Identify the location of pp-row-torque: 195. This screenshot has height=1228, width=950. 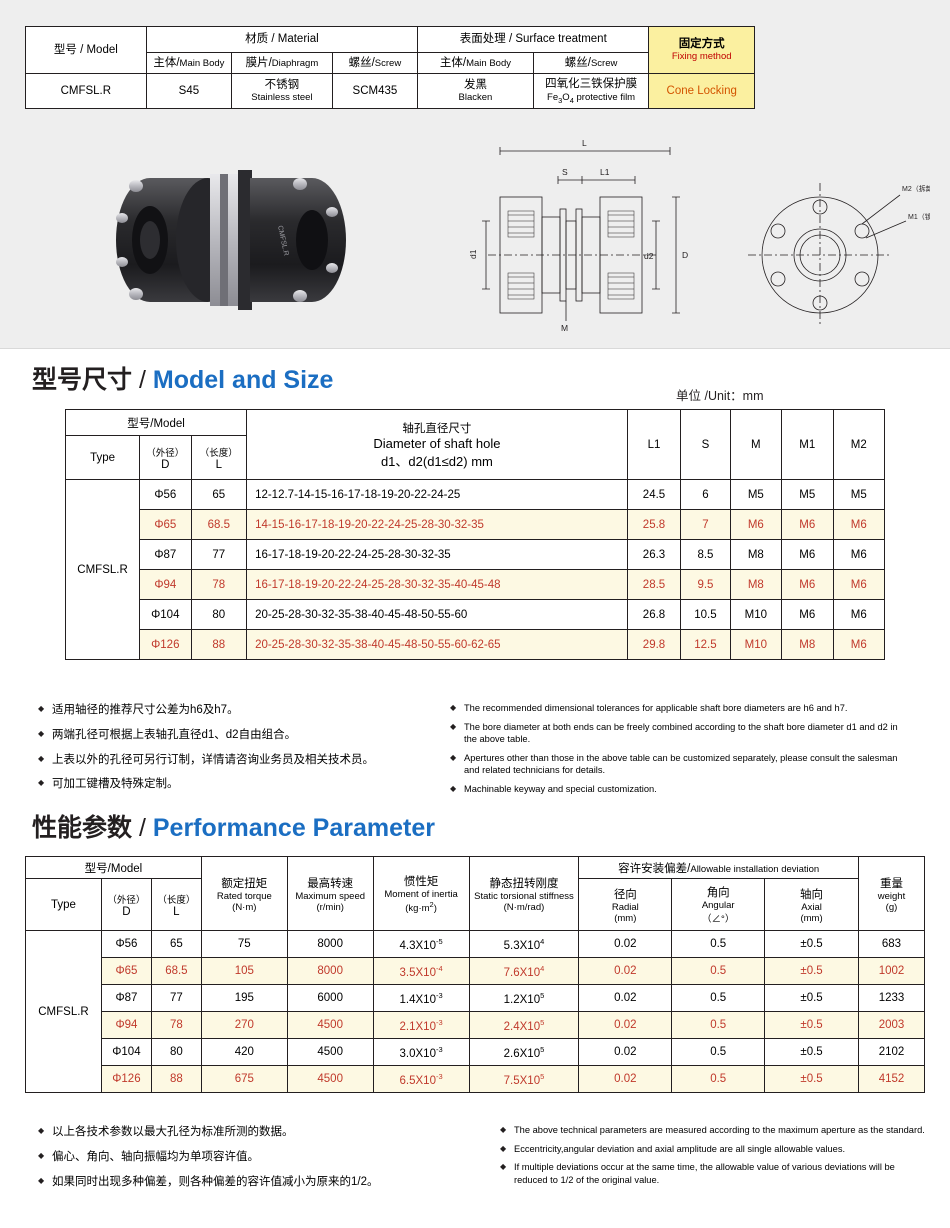
(244, 998).